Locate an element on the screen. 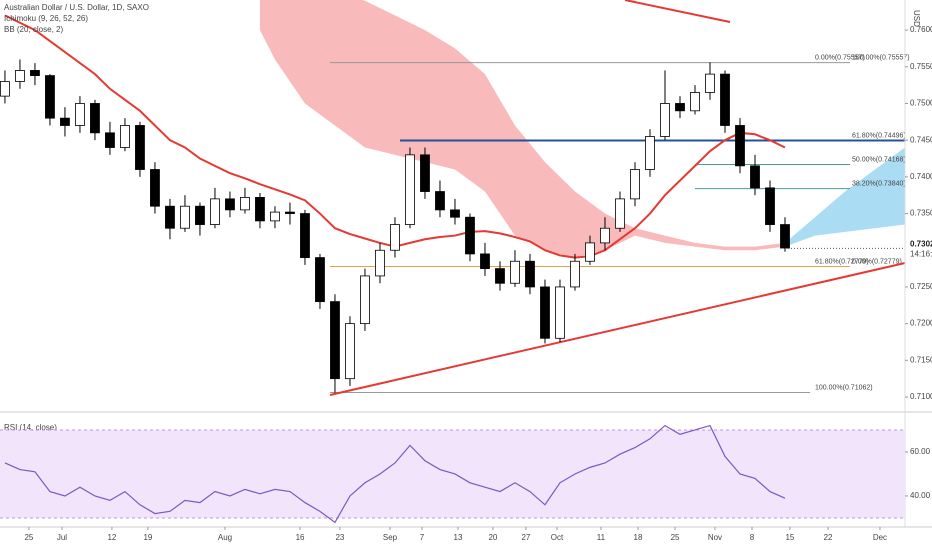  trend-line is located at coordinates (677, 11).